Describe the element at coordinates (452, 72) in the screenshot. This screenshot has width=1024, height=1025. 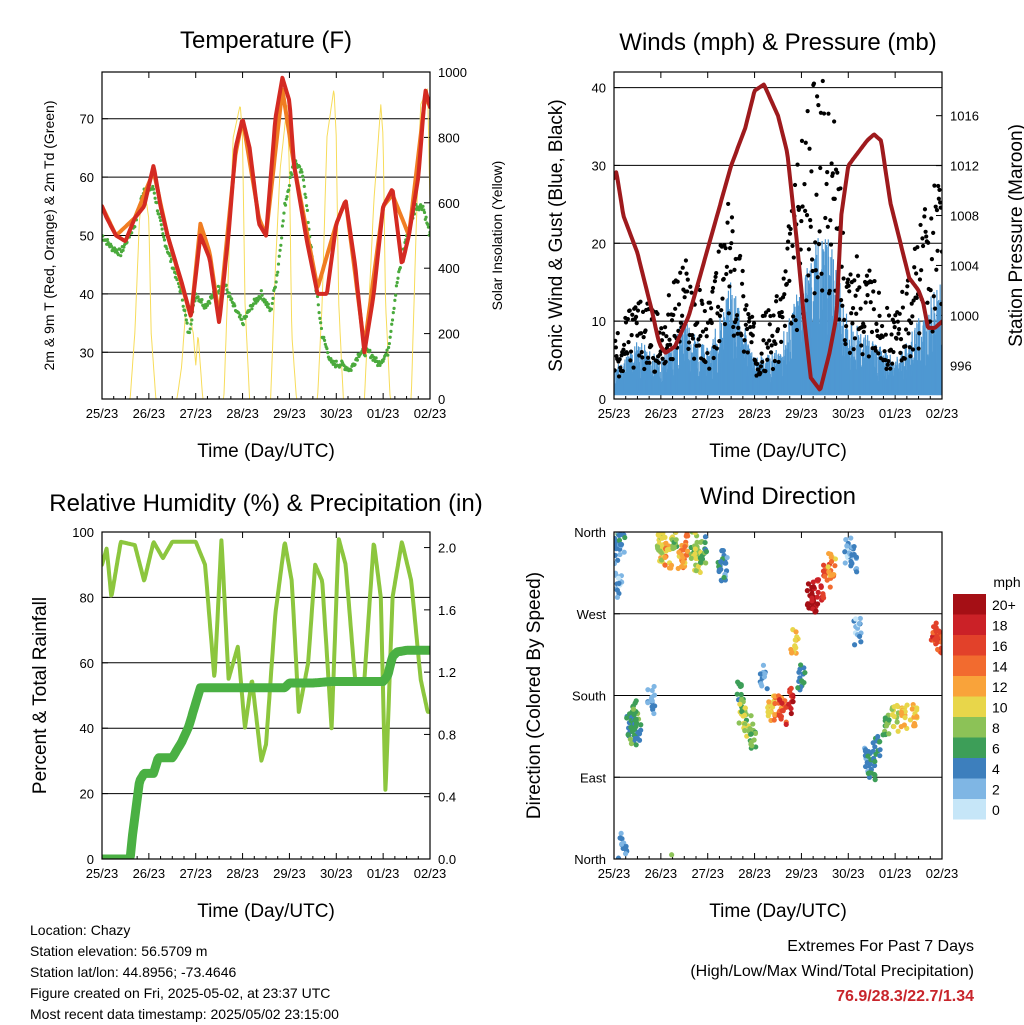
I see `y2-tick-label: 1000` at that location.